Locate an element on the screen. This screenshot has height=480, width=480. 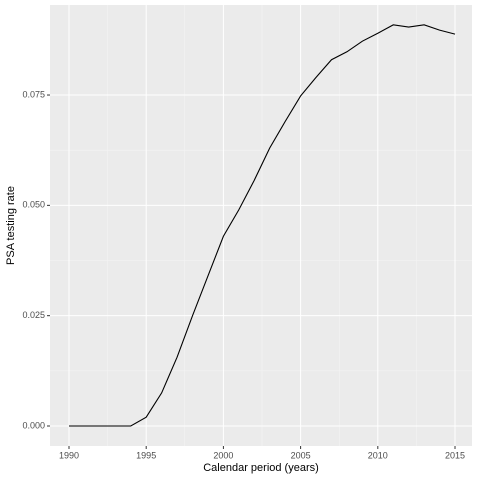
y-tick-label: 0.050 is located at coordinates (33, 205).